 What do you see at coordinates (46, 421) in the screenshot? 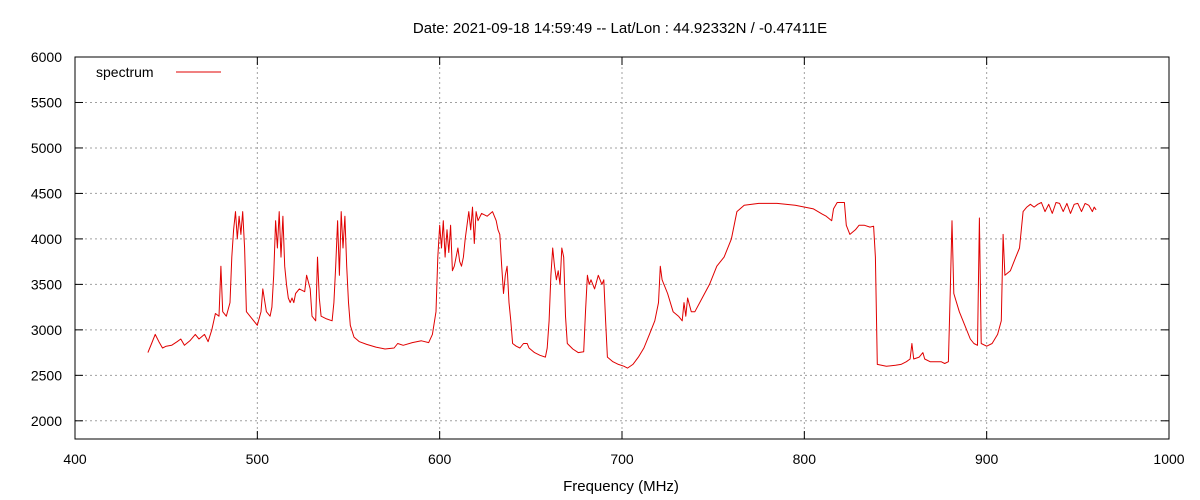
I see `y-tick-label: 2000` at bounding box center [46, 421].